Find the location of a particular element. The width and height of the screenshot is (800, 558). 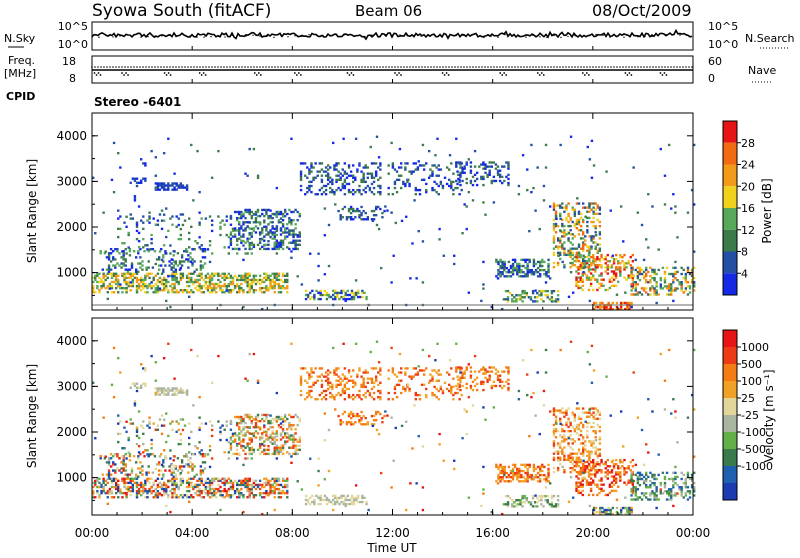

beam-title: Beam 06 is located at coordinates (388, 11).